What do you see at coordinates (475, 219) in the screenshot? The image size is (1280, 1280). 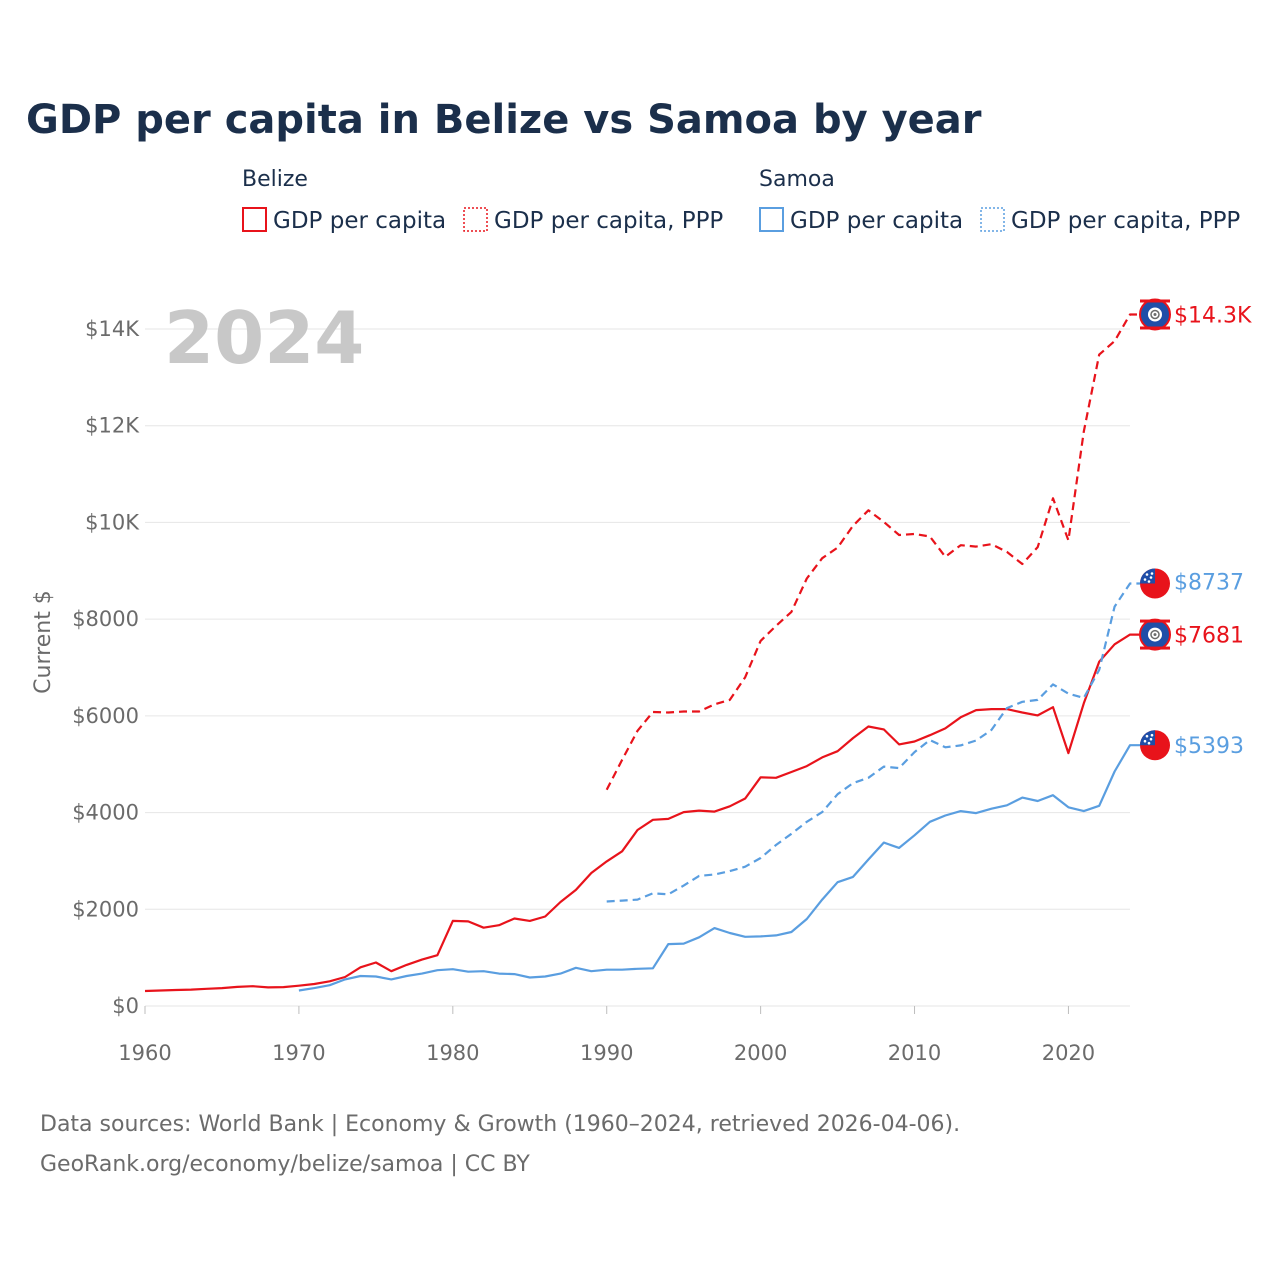 I see `legend-swatch-belize-ppp` at bounding box center [475, 219].